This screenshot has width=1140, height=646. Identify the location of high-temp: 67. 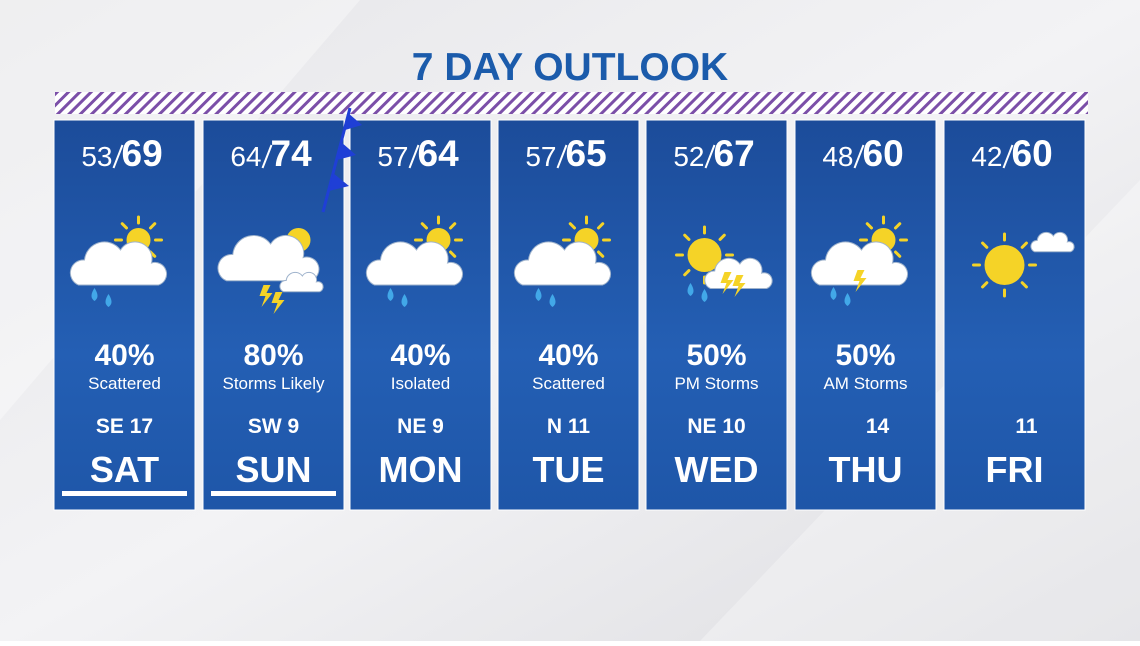
(734, 153).